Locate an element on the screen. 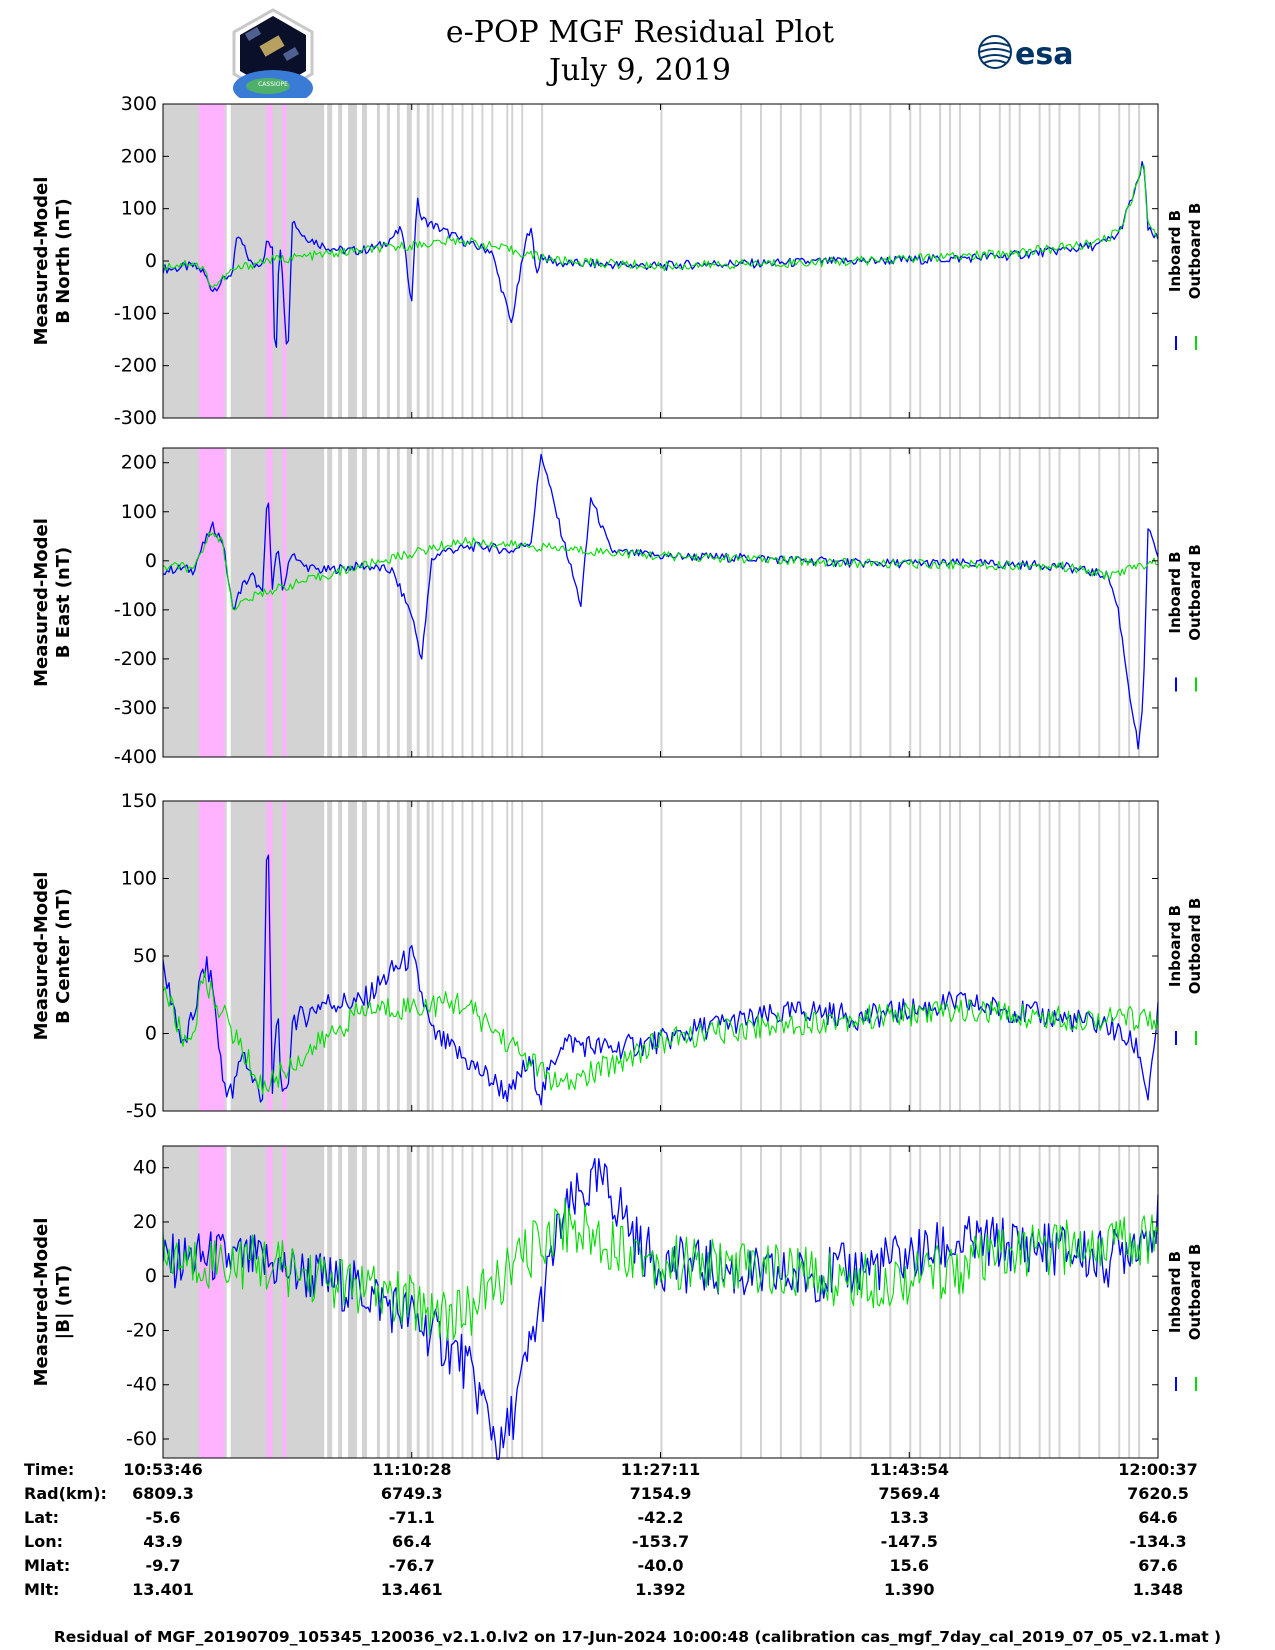 The height and width of the screenshot is (1650, 1275). info-cell: 12:00:37 is located at coordinates (1158, 1469).